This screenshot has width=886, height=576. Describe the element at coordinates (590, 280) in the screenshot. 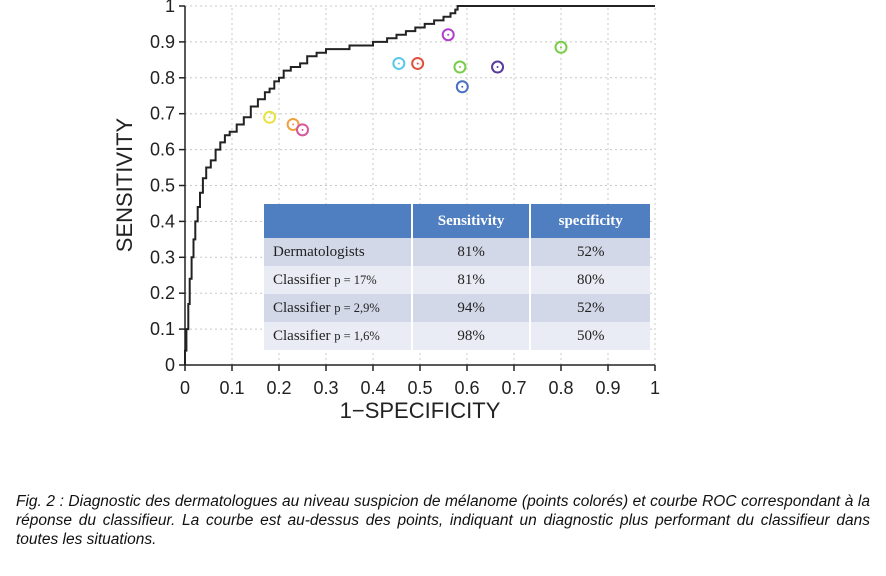

I see `row-specificity: 80%` at that location.